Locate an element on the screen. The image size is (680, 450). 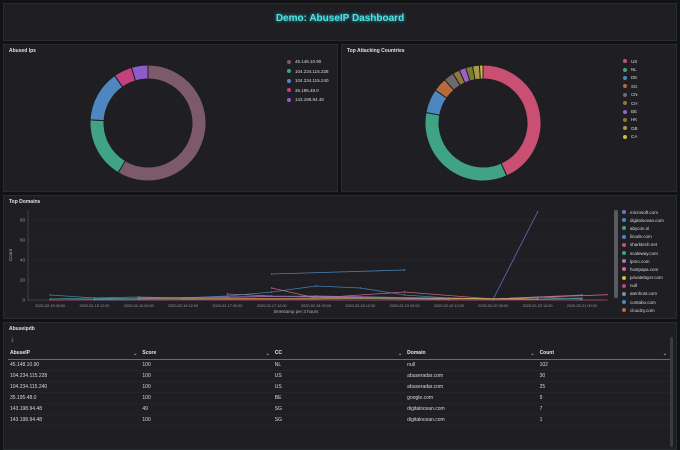
legend-item-privatelayer-com: privatelayer.com is located at coordinates (643, 278).